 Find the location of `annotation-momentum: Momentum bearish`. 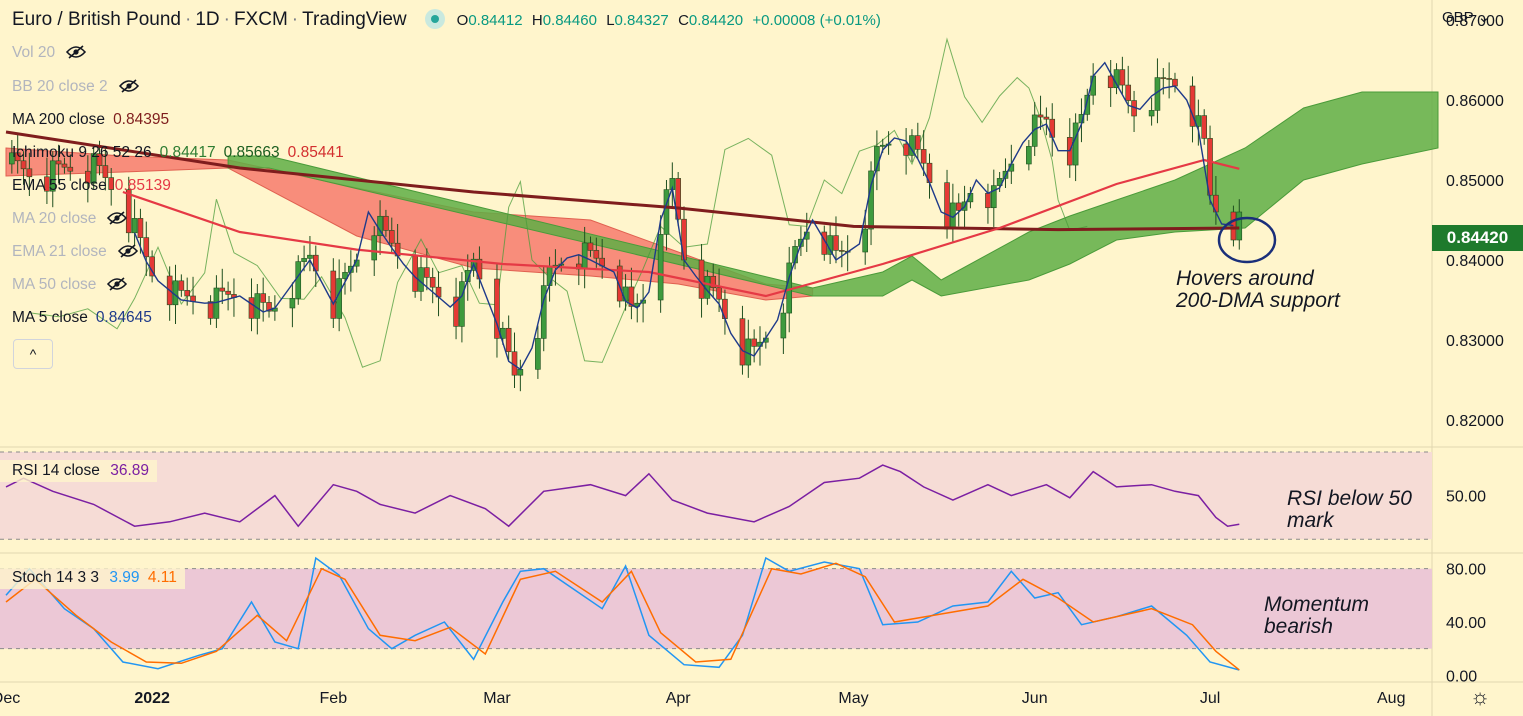

annotation-momentum: Momentum bearish is located at coordinates (1316, 616).